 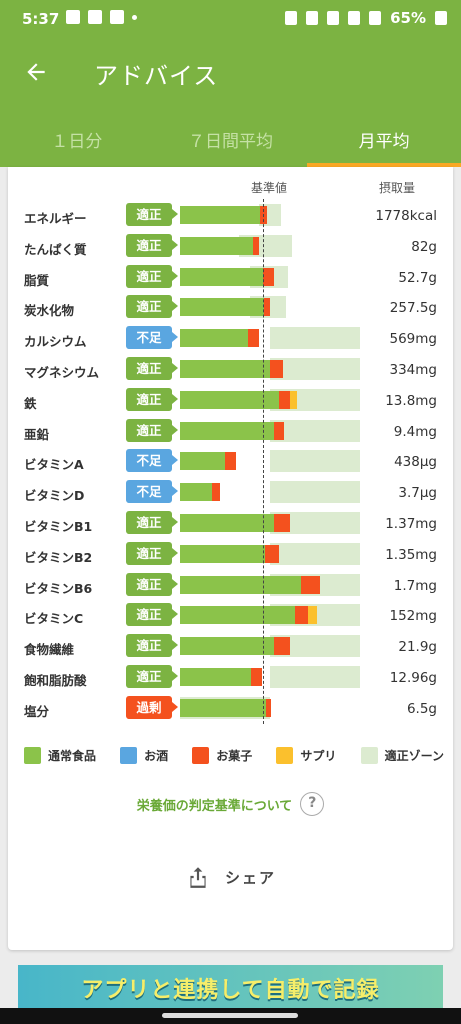 I want to click on mute-icon, so click(x=333, y=18).